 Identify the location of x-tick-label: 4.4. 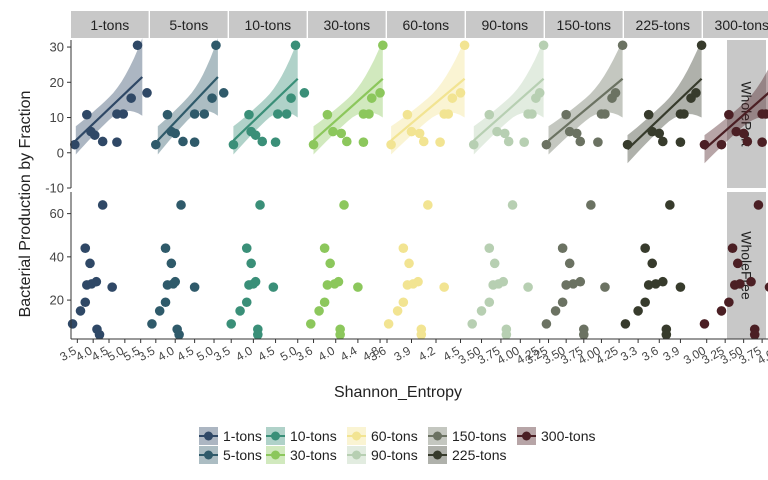
(349, 353).